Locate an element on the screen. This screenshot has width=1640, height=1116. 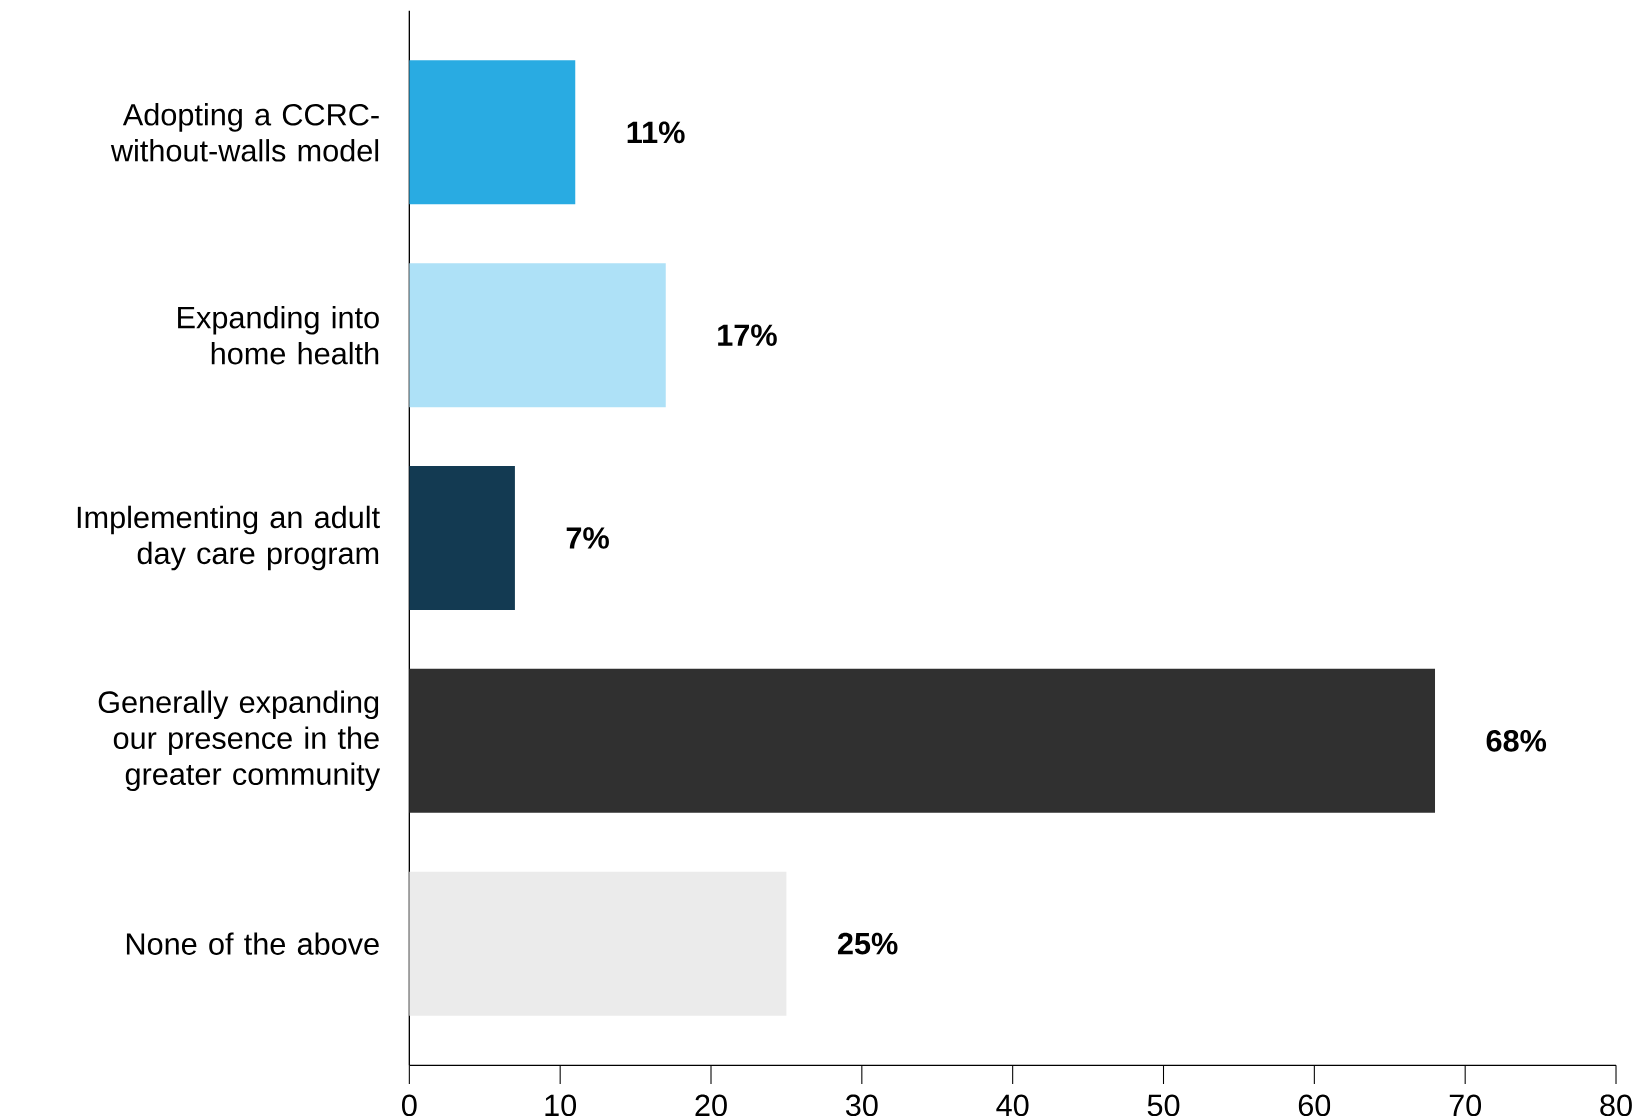
x-tick-label: 20 is located at coordinates (711, 1105).